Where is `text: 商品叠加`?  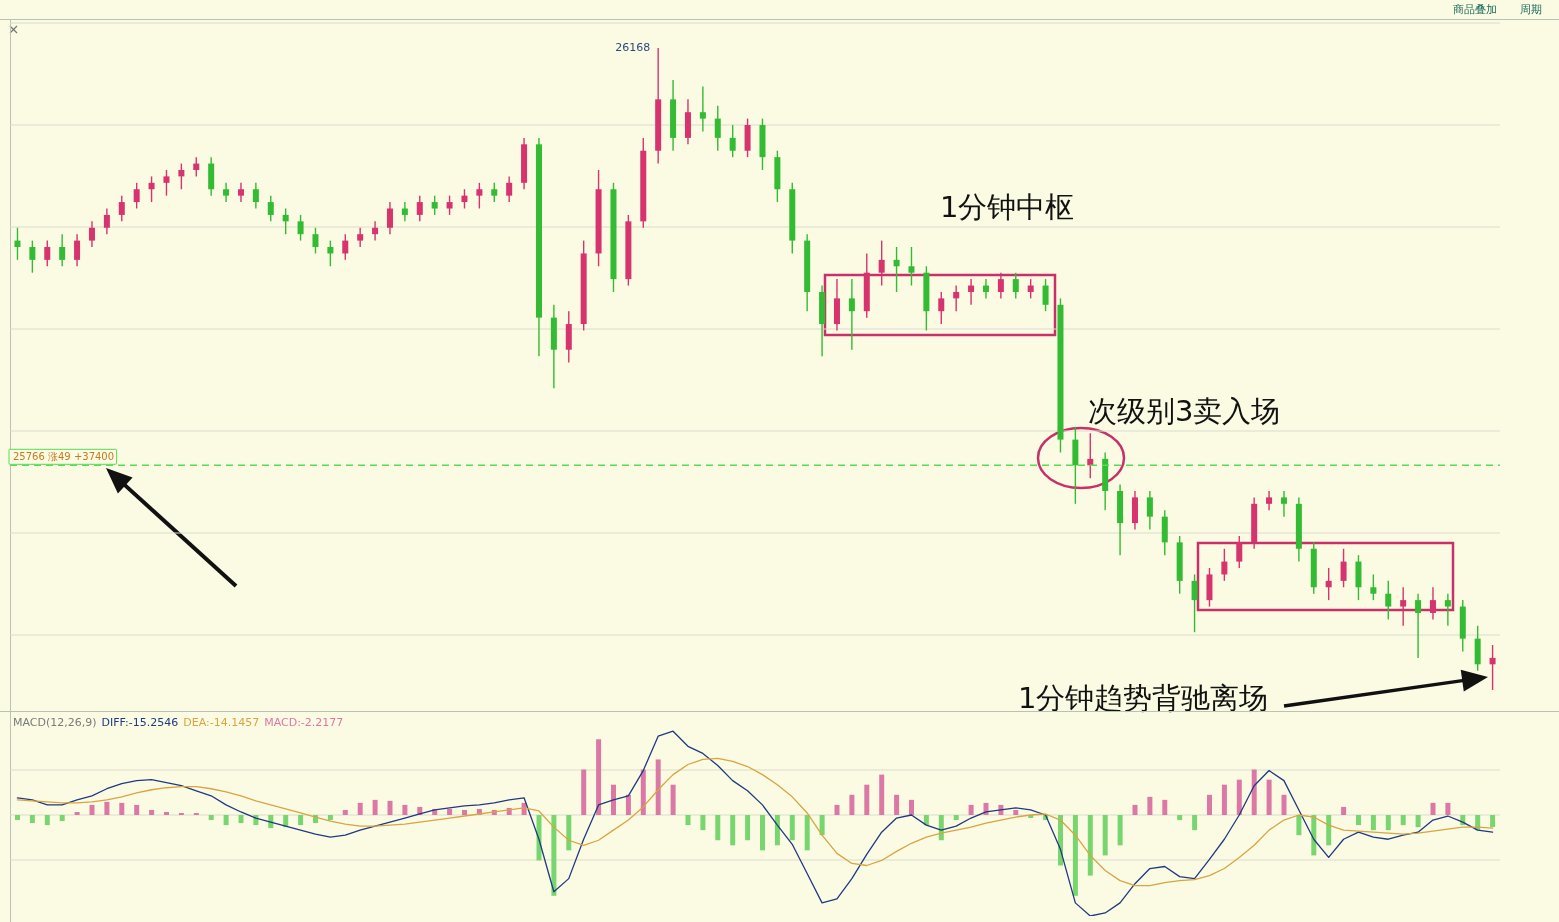 text: 商品叠加 is located at coordinates (1475, 9).